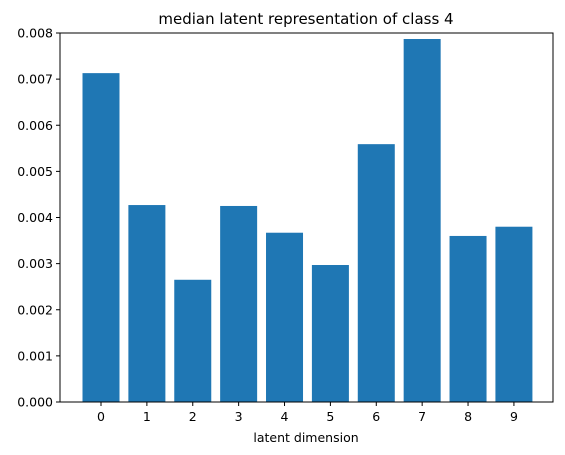 The image size is (565, 455). I want to click on y-tick-label: 0.000, so click(35, 402).